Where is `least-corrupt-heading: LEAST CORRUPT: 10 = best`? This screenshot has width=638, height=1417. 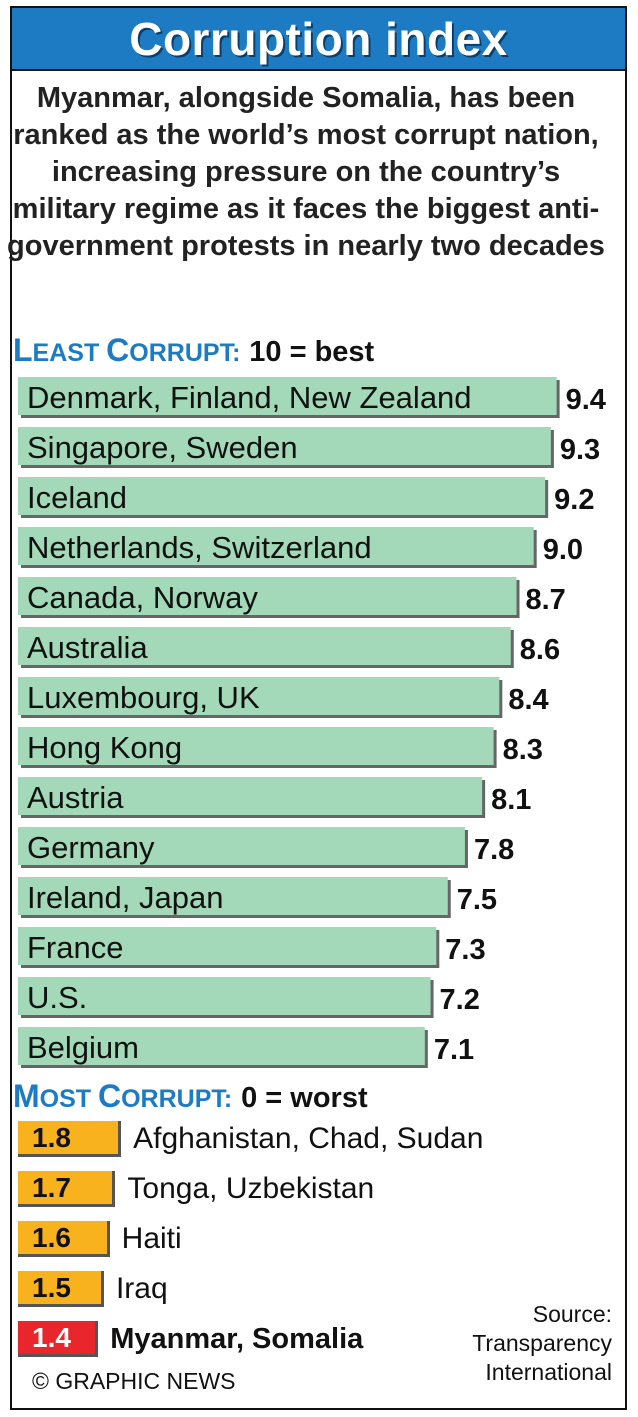
least-corrupt-heading: LEAST CORRUPT: 10 = best is located at coordinates (193, 350).